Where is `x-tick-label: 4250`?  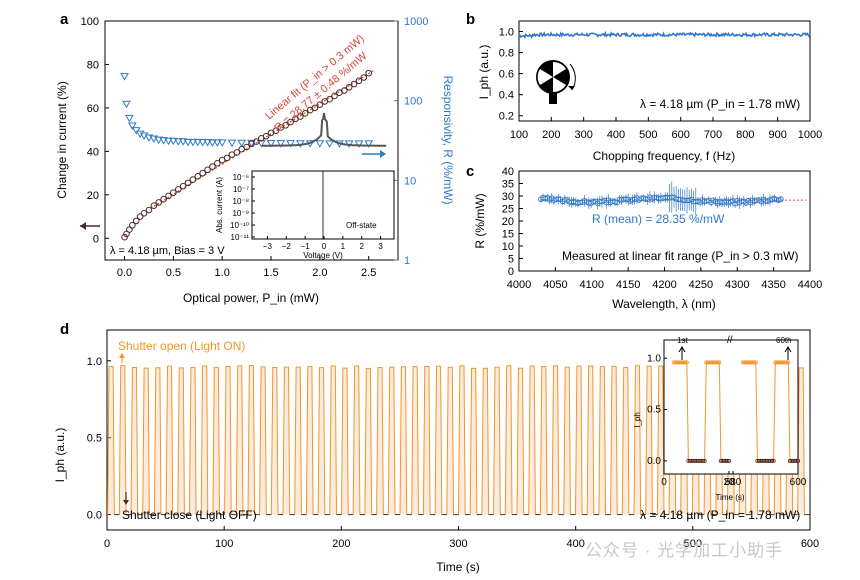 x-tick-label: 4250 is located at coordinates (701, 285).